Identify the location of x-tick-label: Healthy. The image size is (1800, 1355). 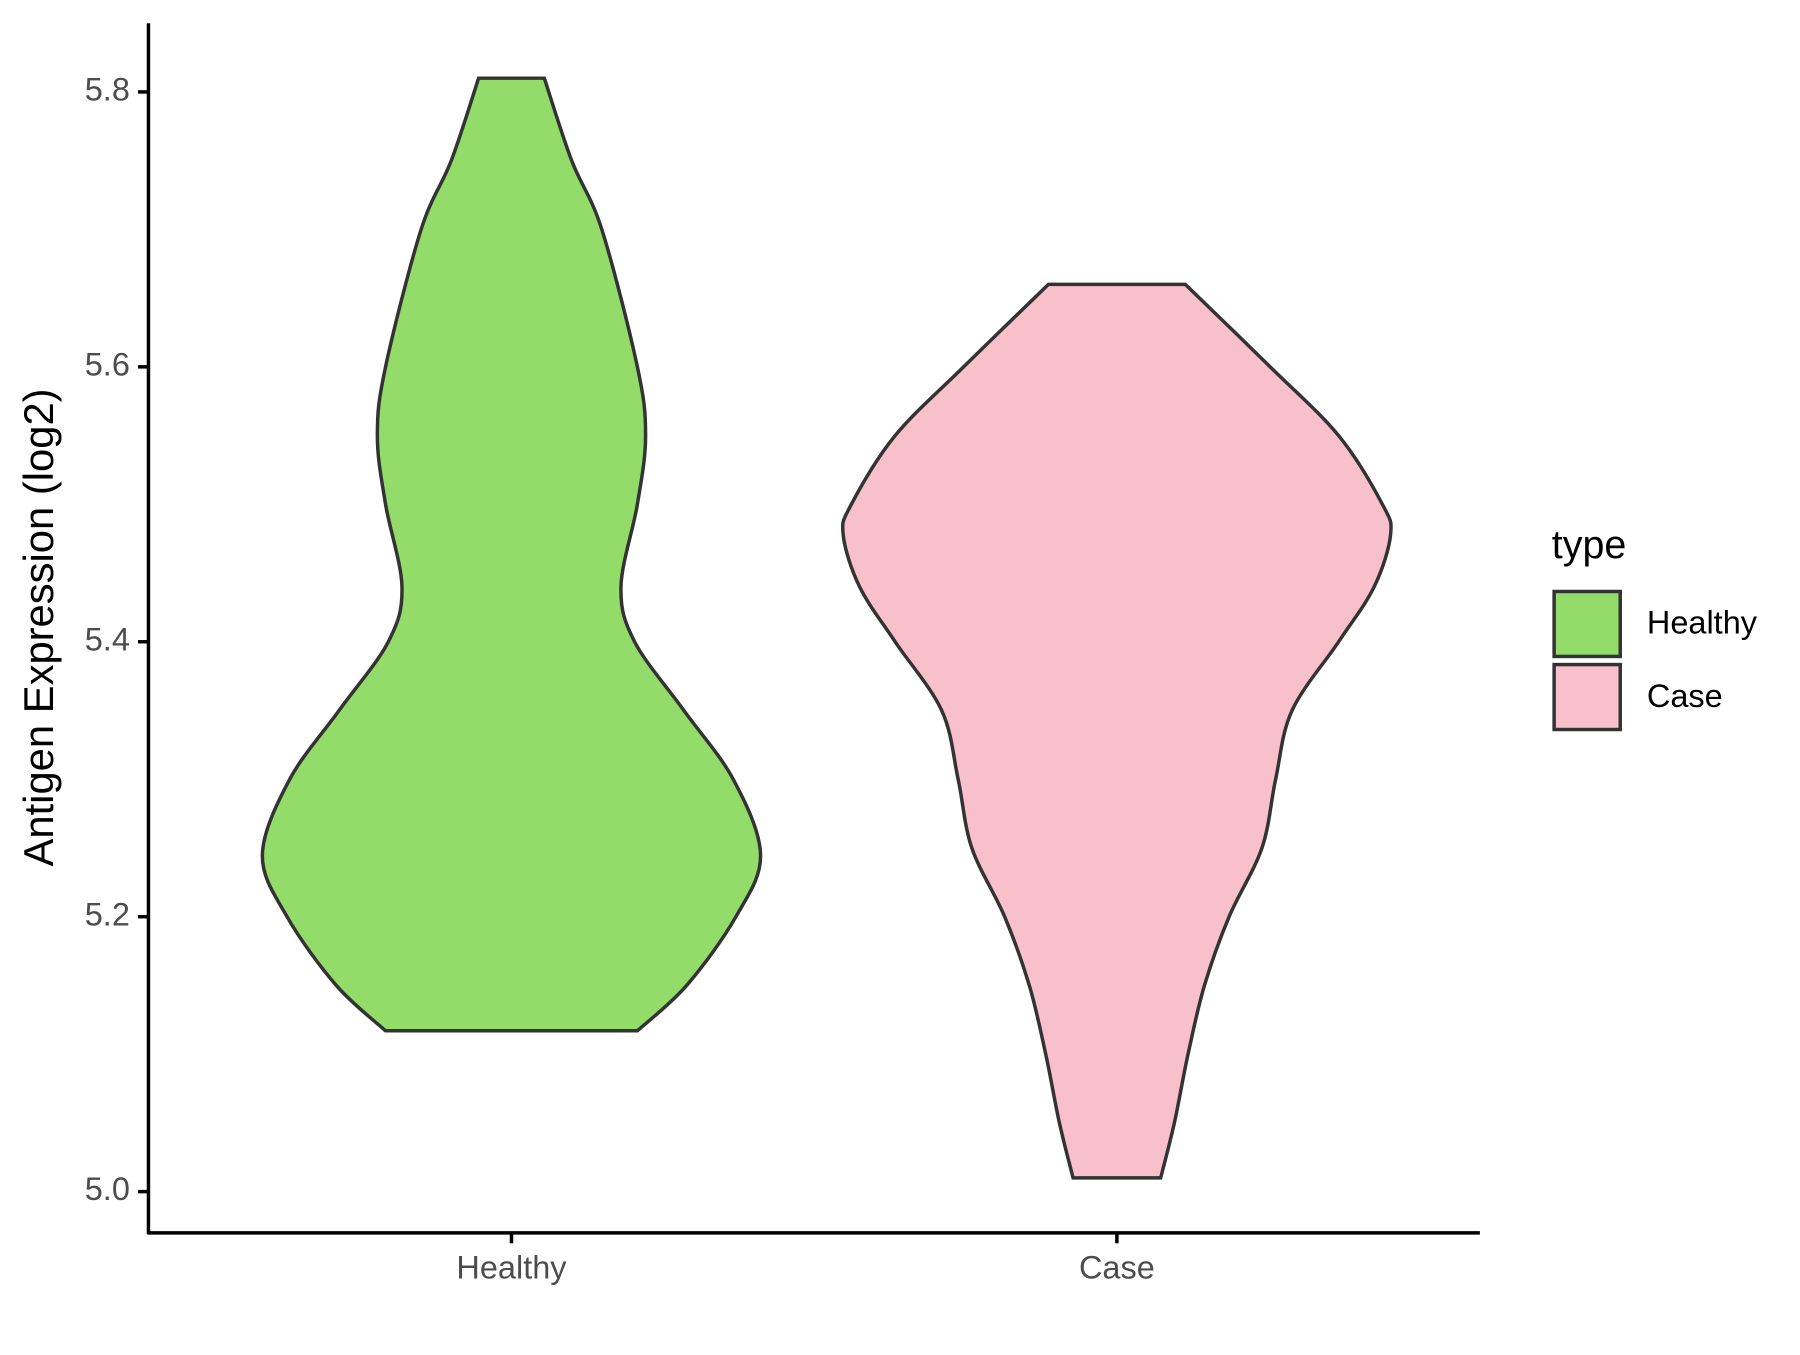
(511, 1268).